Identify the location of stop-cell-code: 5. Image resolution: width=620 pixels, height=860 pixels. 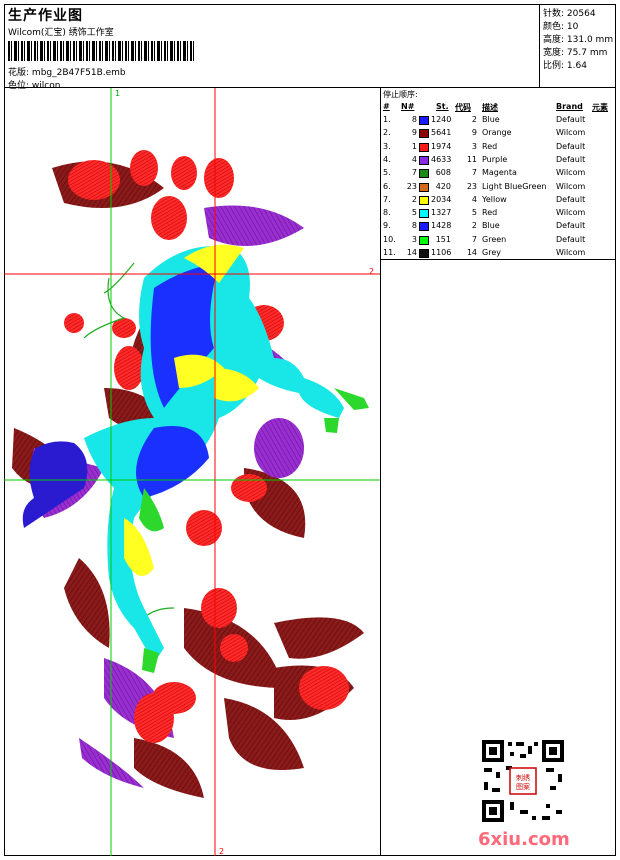
(474, 213).